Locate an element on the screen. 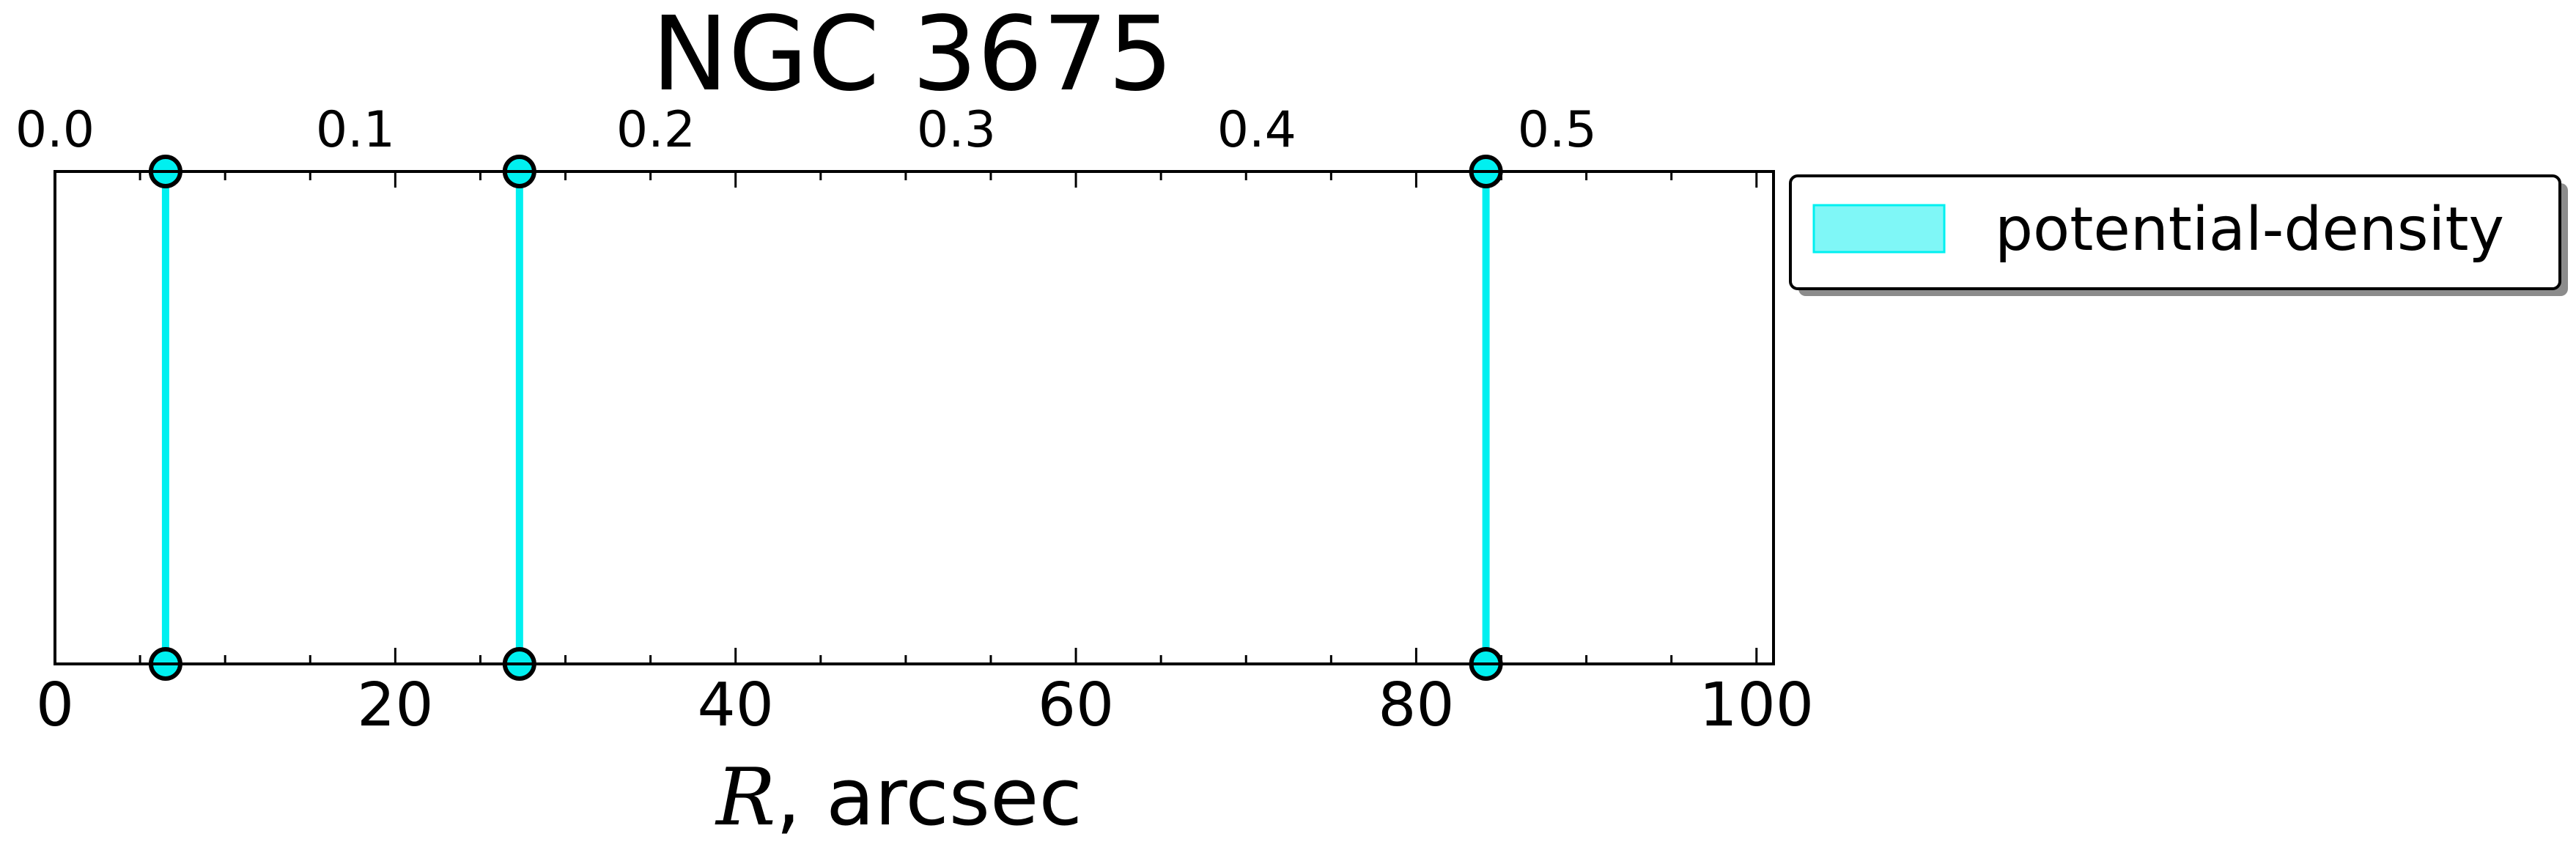 Image resolution: width=2576 pixels, height=853 pixels. legend: potential-density is located at coordinates (2178, 235).